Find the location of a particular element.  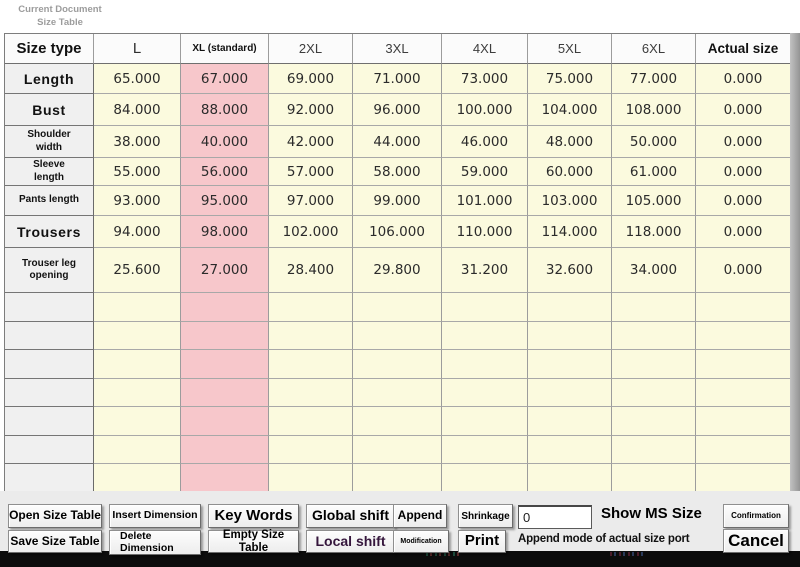

column-header-6xl: 6XL is located at coordinates (654, 49).